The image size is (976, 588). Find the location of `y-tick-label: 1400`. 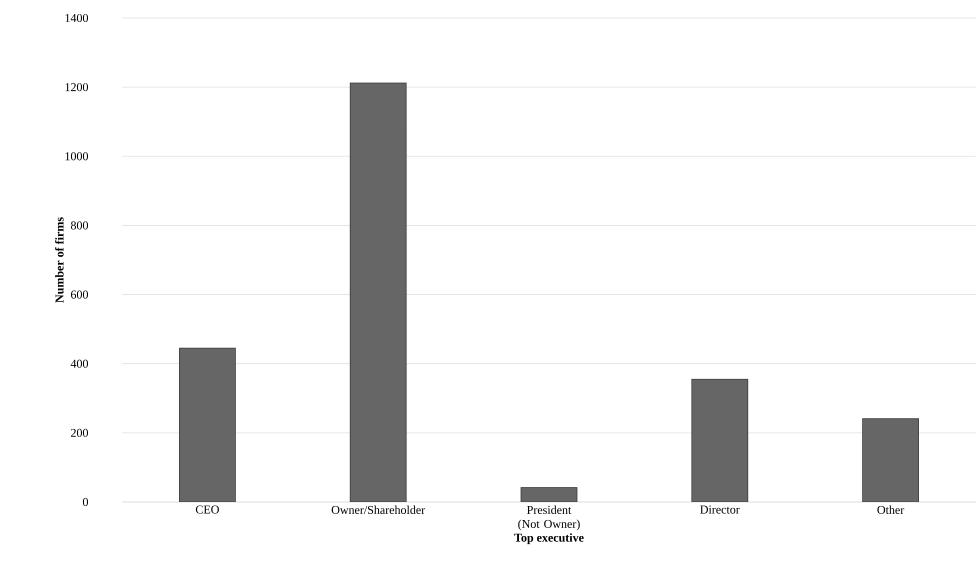

y-tick-label: 1400 is located at coordinates (77, 18).